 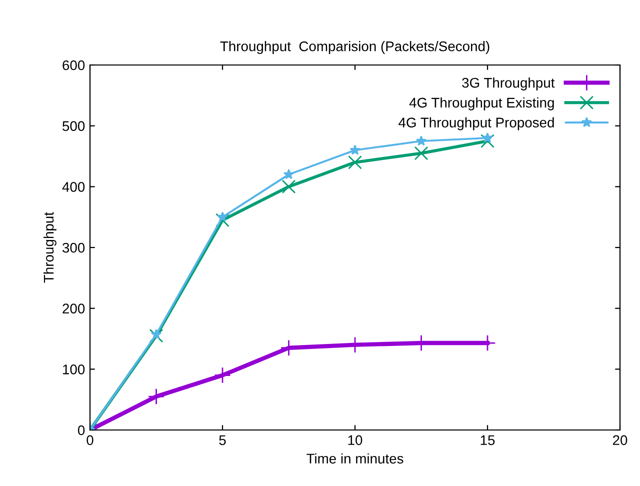 I want to click on y-tick-label: 100, so click(x=74, y=369).